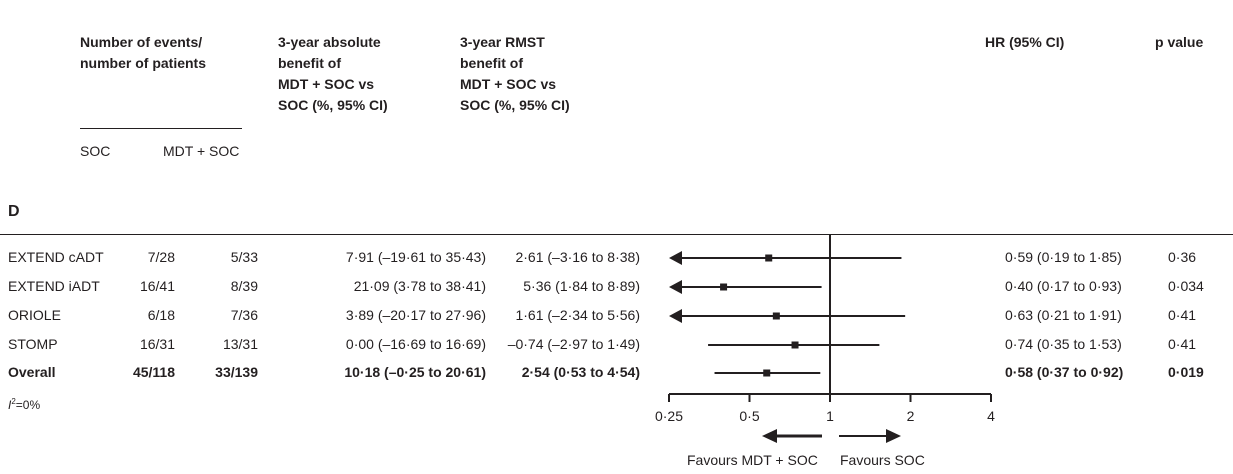  Describe the element at coordinates (95, 151) in the screenshot. I see `header-soc: SOC` at that location.